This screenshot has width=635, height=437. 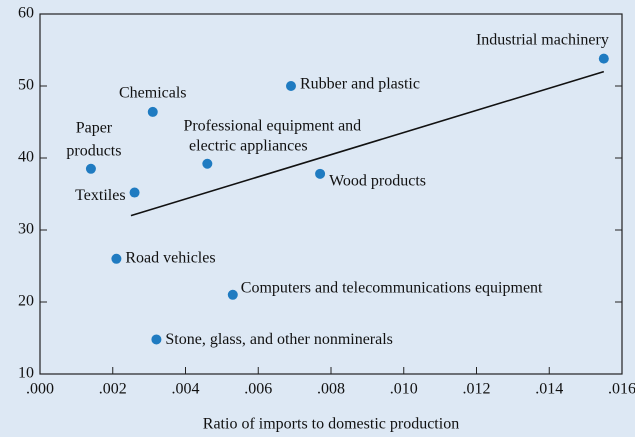 I want to click on x-tick-label: .004, so click(x=186, y=389).